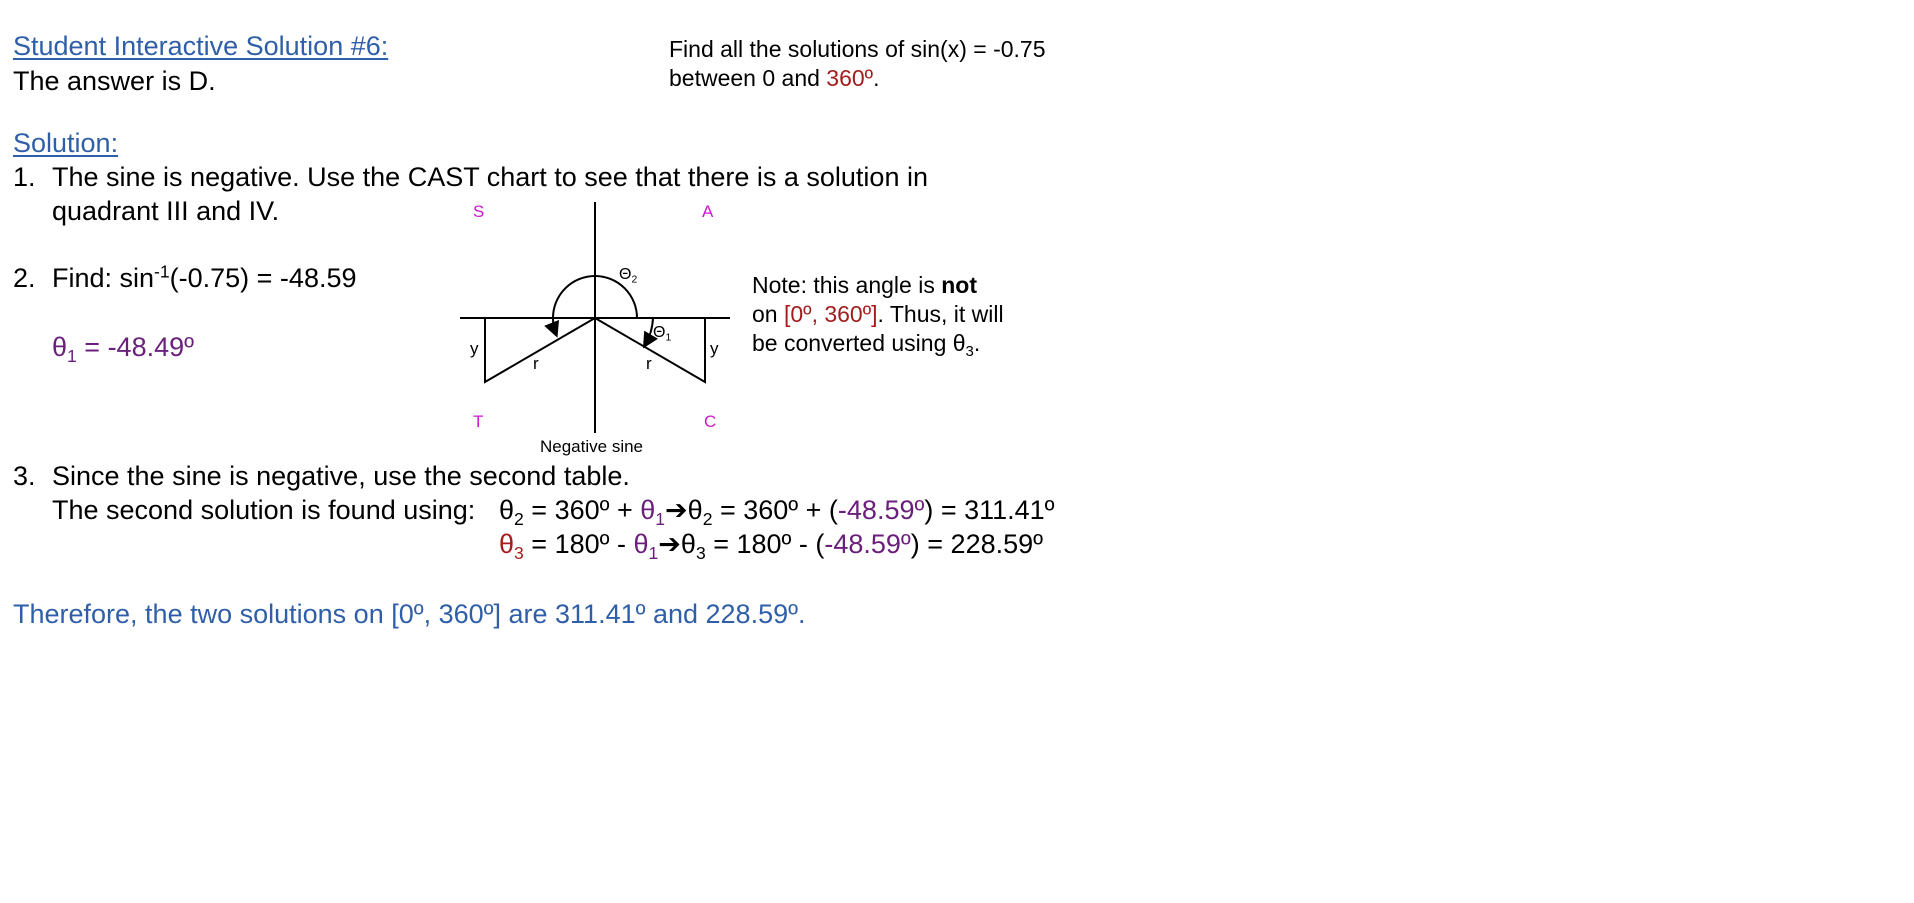  I want to click on problem-period: ., so click(876, 78).